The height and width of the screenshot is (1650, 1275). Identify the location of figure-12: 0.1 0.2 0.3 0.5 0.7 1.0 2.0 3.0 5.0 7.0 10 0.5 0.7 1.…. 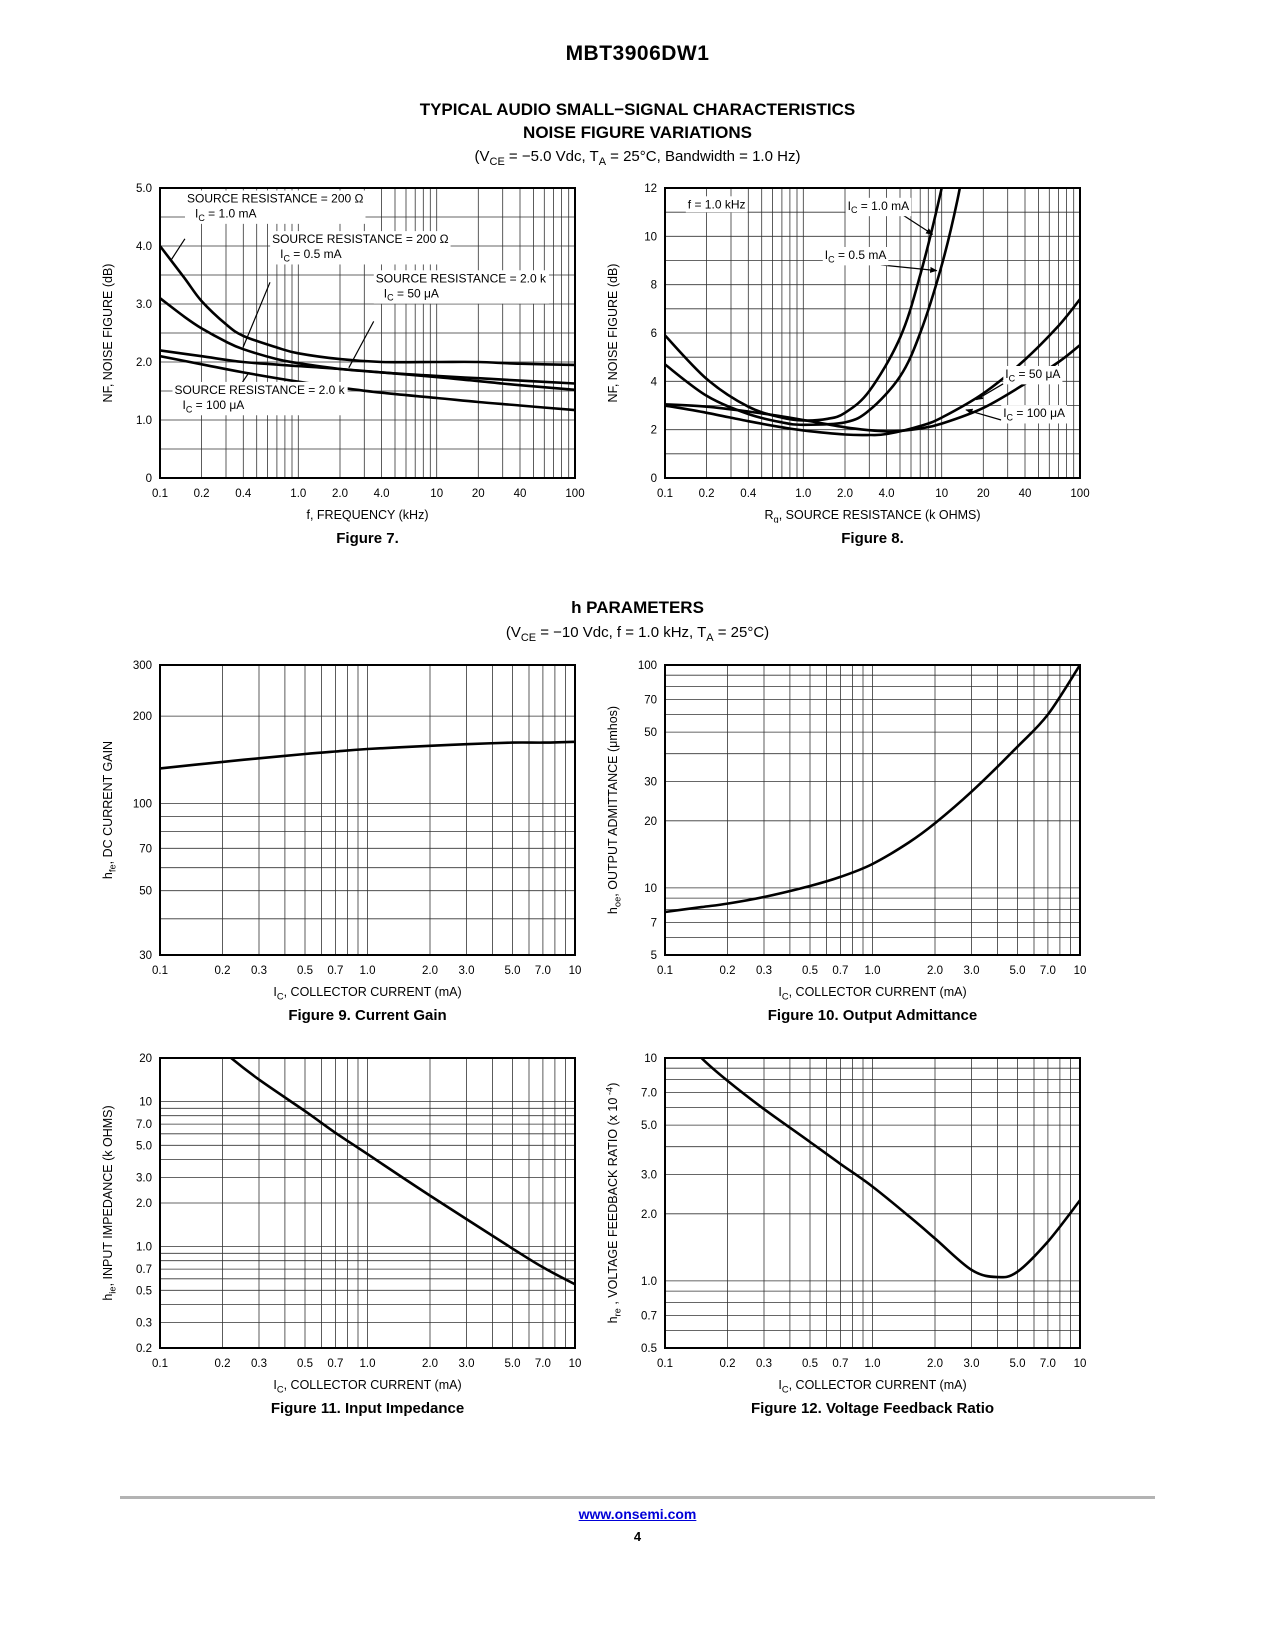
(850, 1238).